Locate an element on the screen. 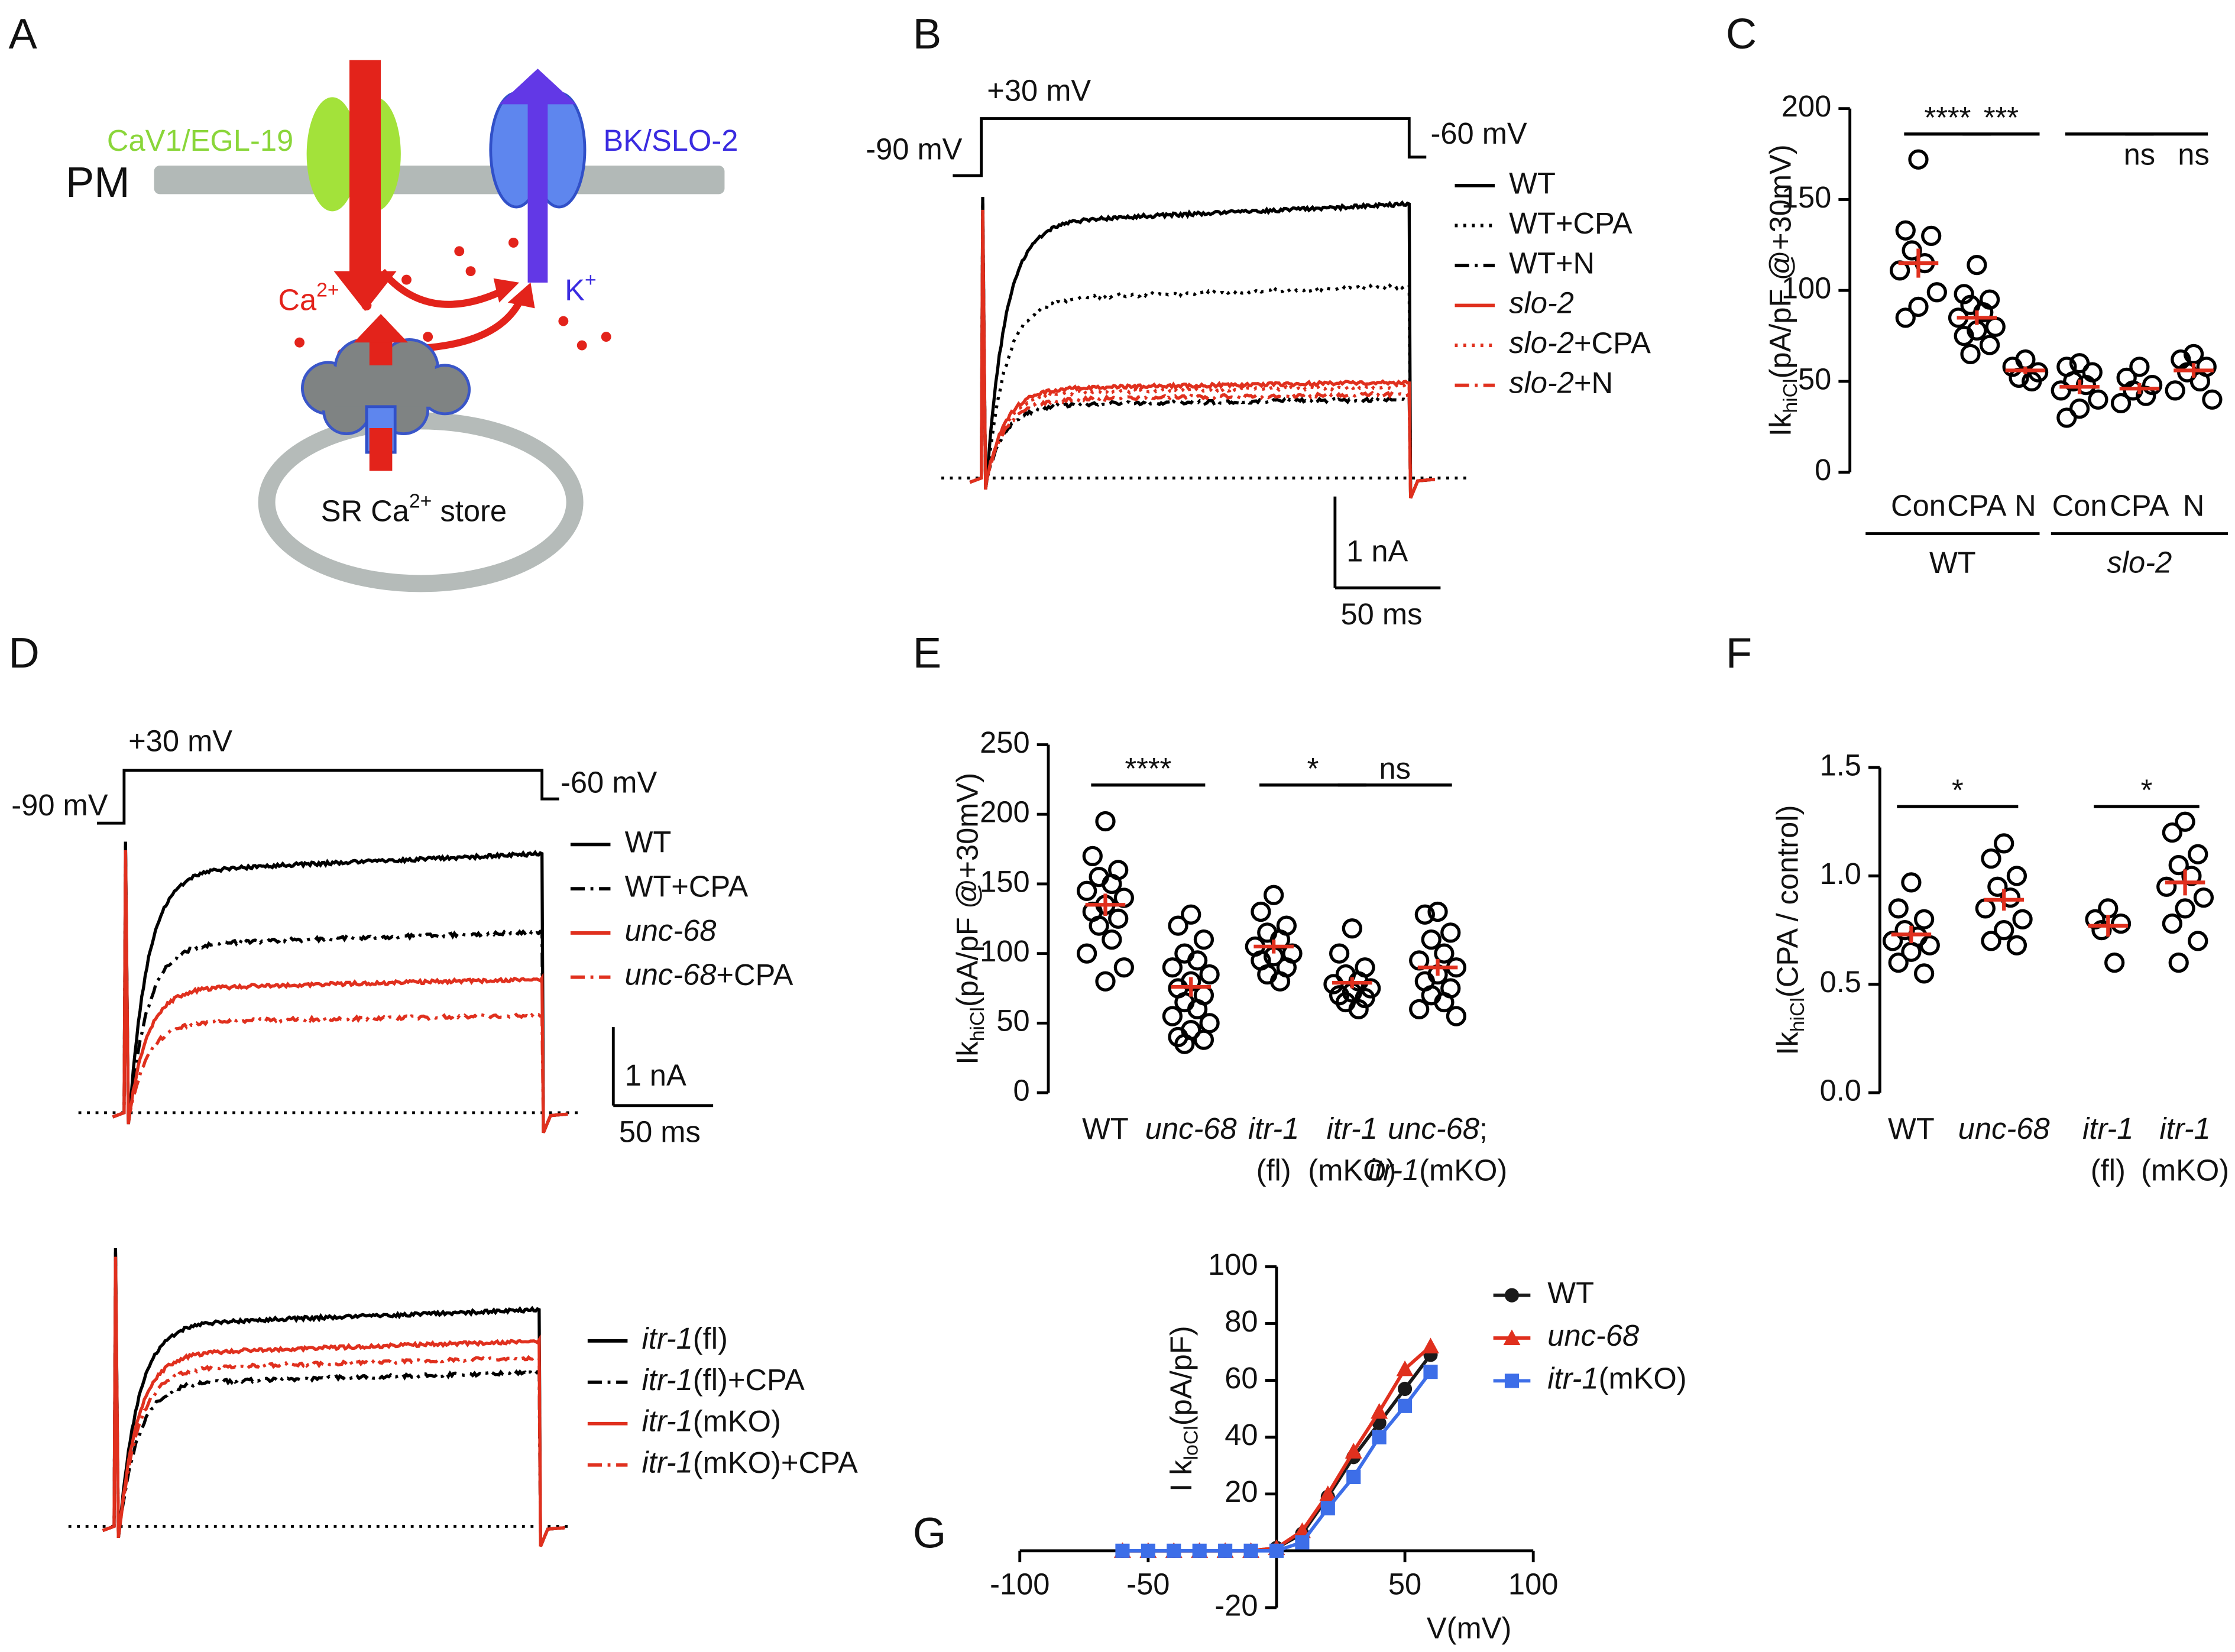  legend-label: unc-68 is located at coordinates (671, 930).